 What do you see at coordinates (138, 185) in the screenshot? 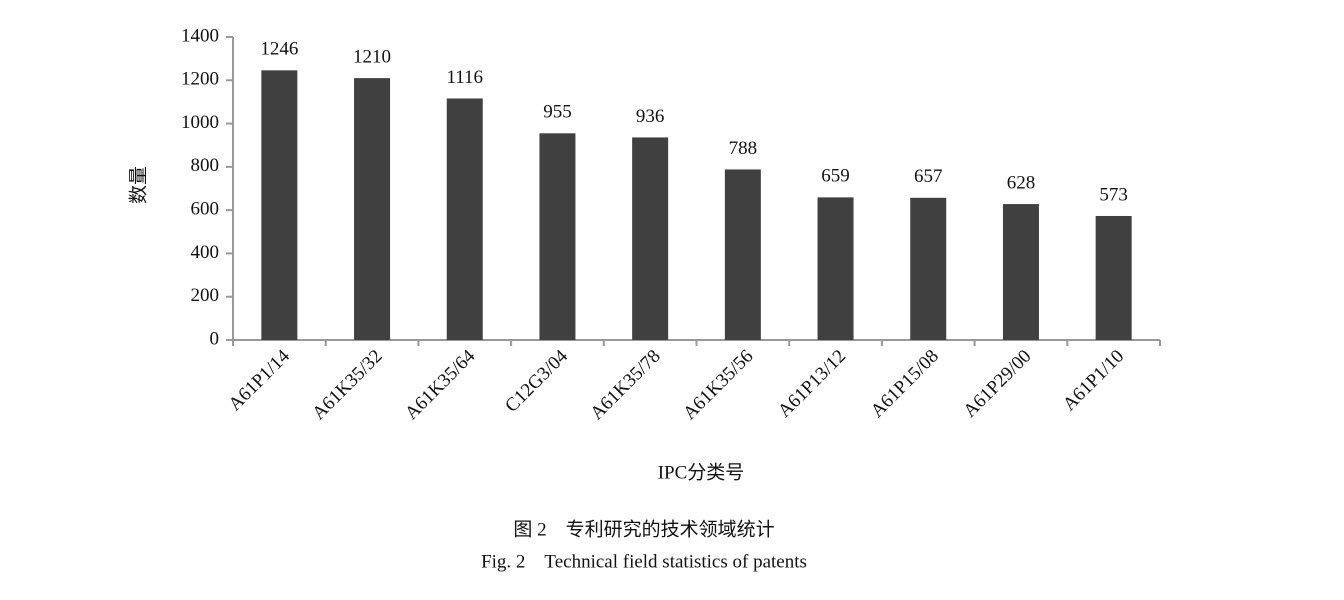
I see `y-axis-label: 数量` at bounding box center [138, 185].